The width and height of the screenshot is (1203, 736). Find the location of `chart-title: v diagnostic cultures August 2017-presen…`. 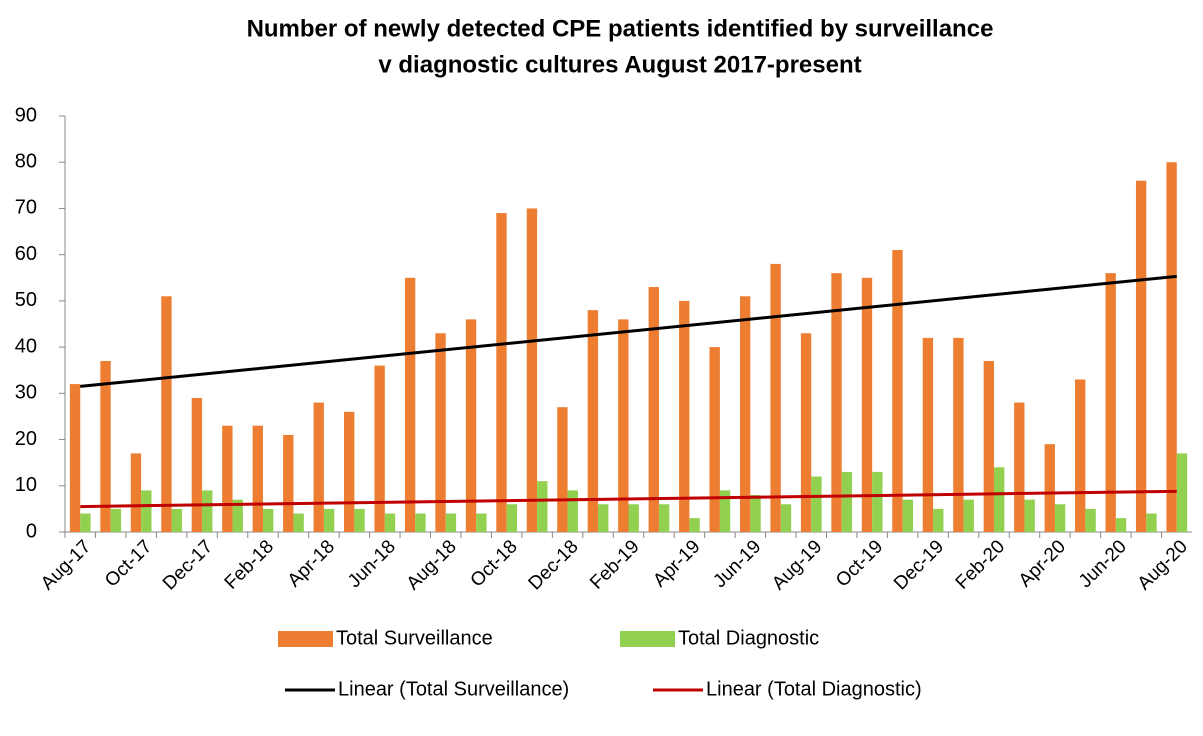

chart-title: v diagnostic cultures August 2017-presen… is located at coordinates (619, 64).